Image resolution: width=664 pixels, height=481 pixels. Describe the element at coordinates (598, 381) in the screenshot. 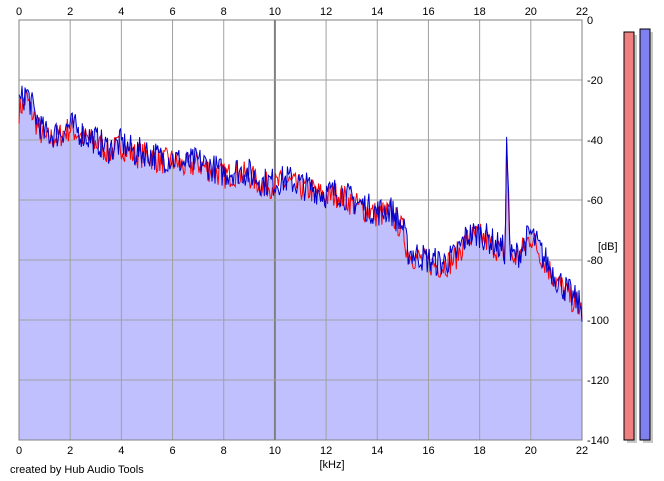

I see `y-tick-label: -120` at that location.